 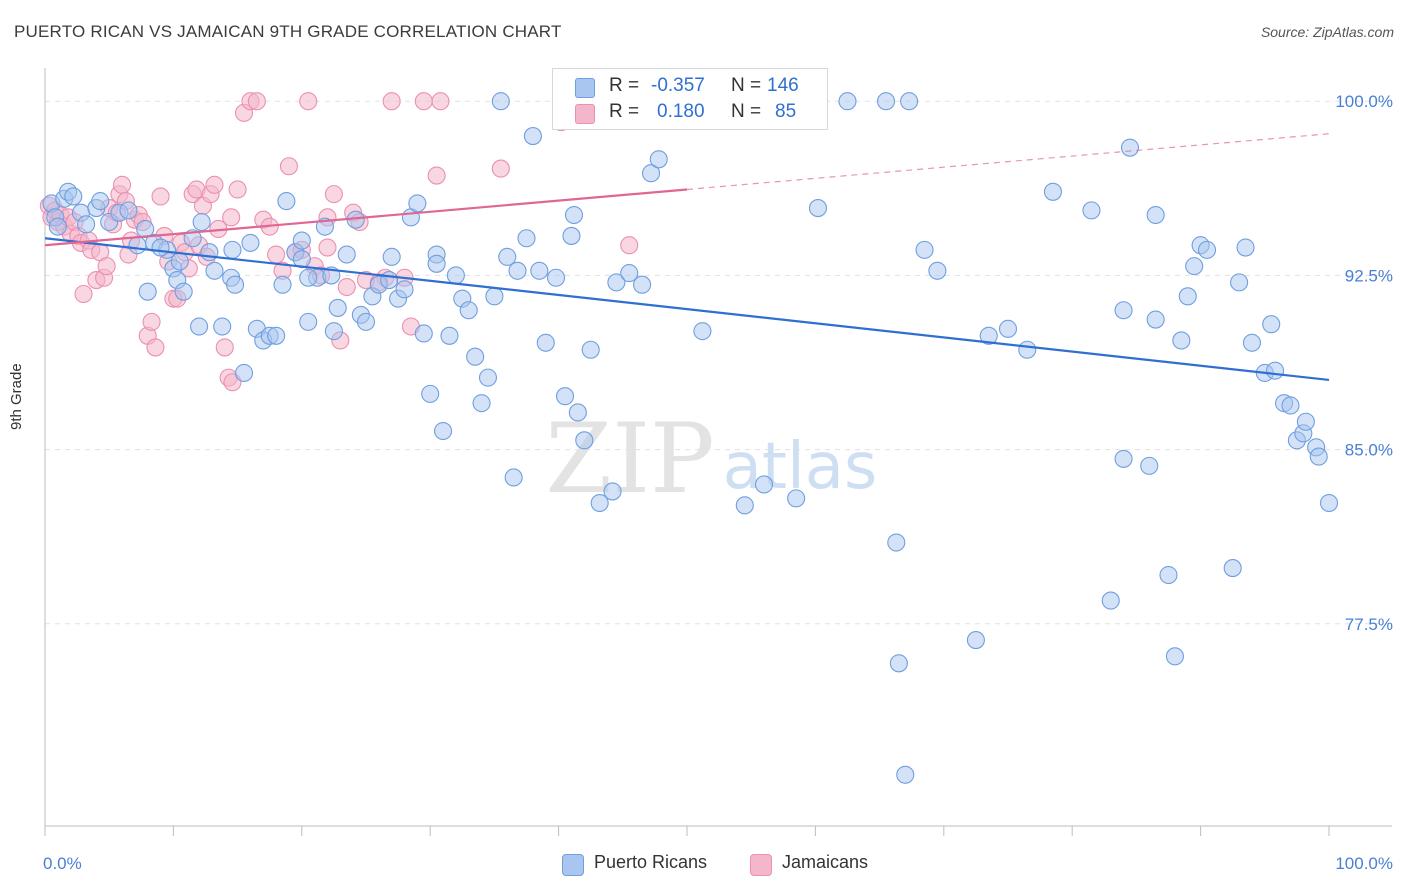 What do you see at coordinates (573, 865) in the screenshot?
I see `bottom-legend-swatch-blue` at bounding box center [573, 865].